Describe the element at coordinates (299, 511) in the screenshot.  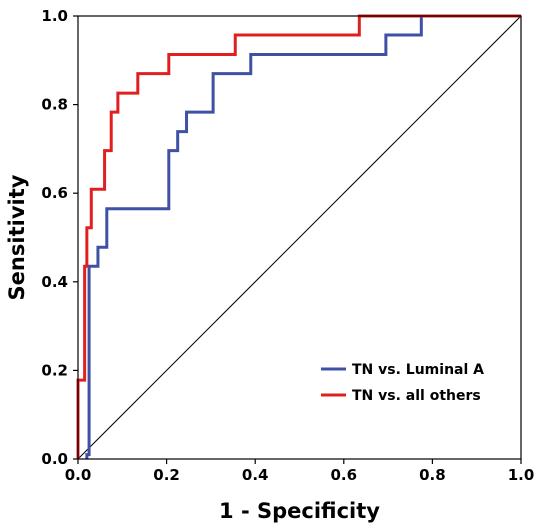
I see `x-axis-title: 1 - Specificity` at that location.